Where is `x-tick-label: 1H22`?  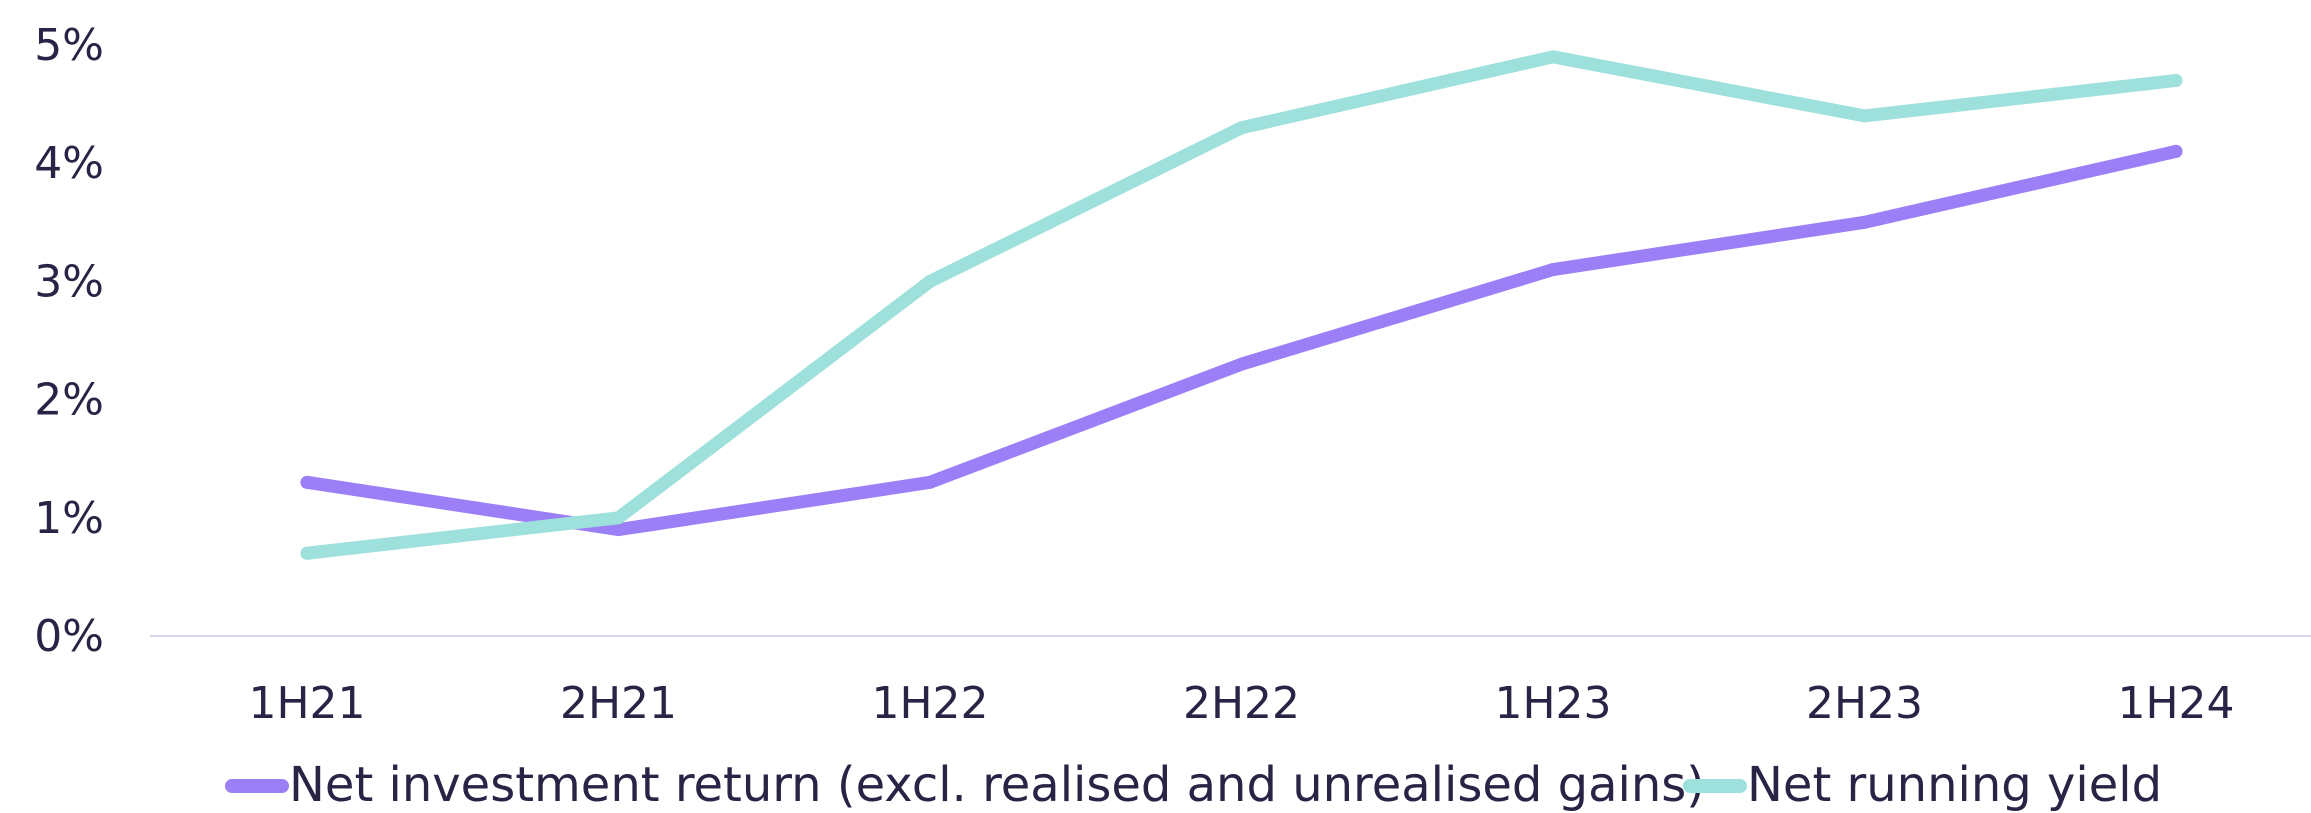 x-tick-label: 1H22 is located at coordinates (929, 703).